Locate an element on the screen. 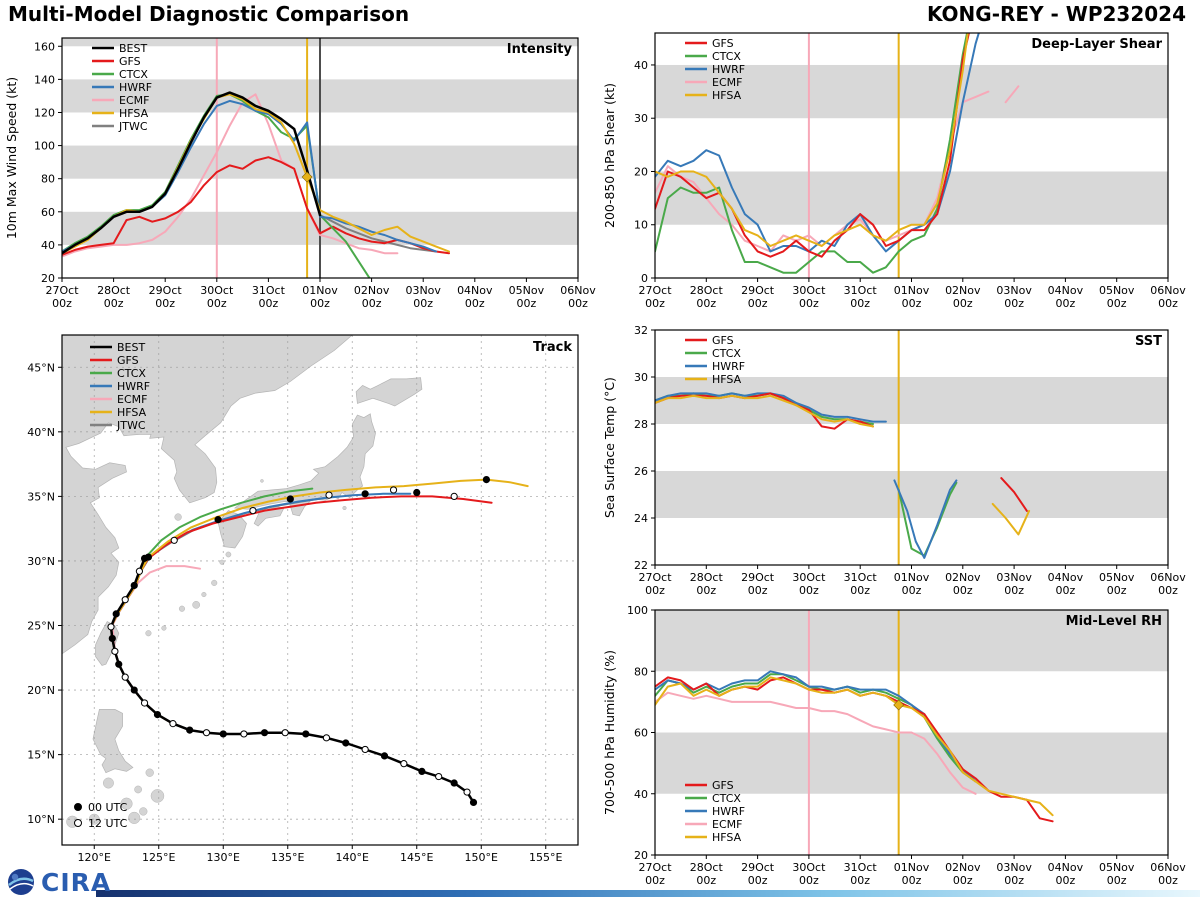 The width and height of the screenshot is (1200, 900). legend-label-hwrf: HWRF is located at coordinates (728, 69).